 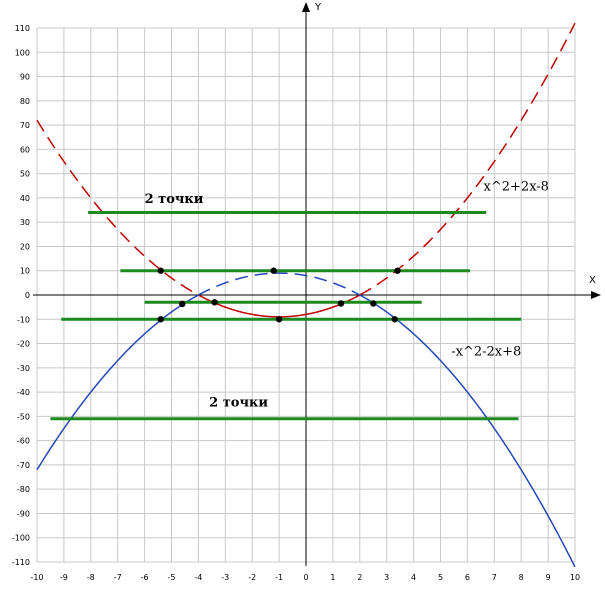 What do you see at coordinates (23, 392) in the screenshot?
I see `y-tick-label: -40` at bounding box center [23, 392].